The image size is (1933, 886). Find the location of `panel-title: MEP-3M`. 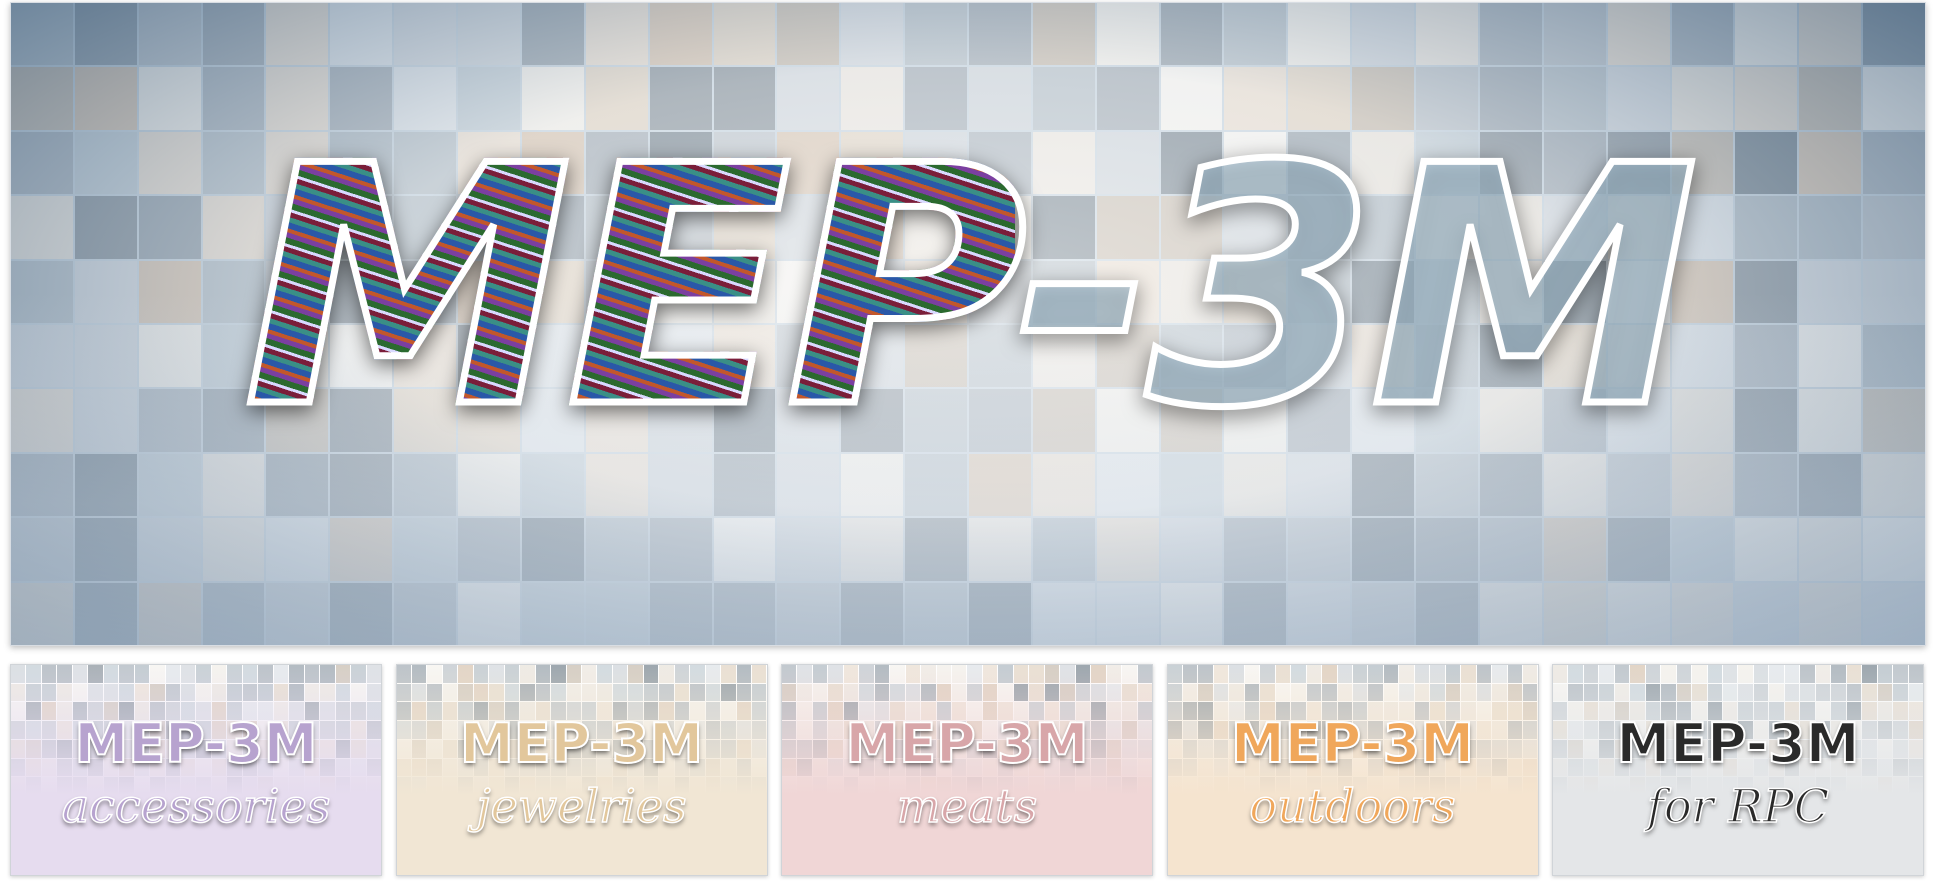

panel-title: MEP-3M is located at coordinates (196, 743).